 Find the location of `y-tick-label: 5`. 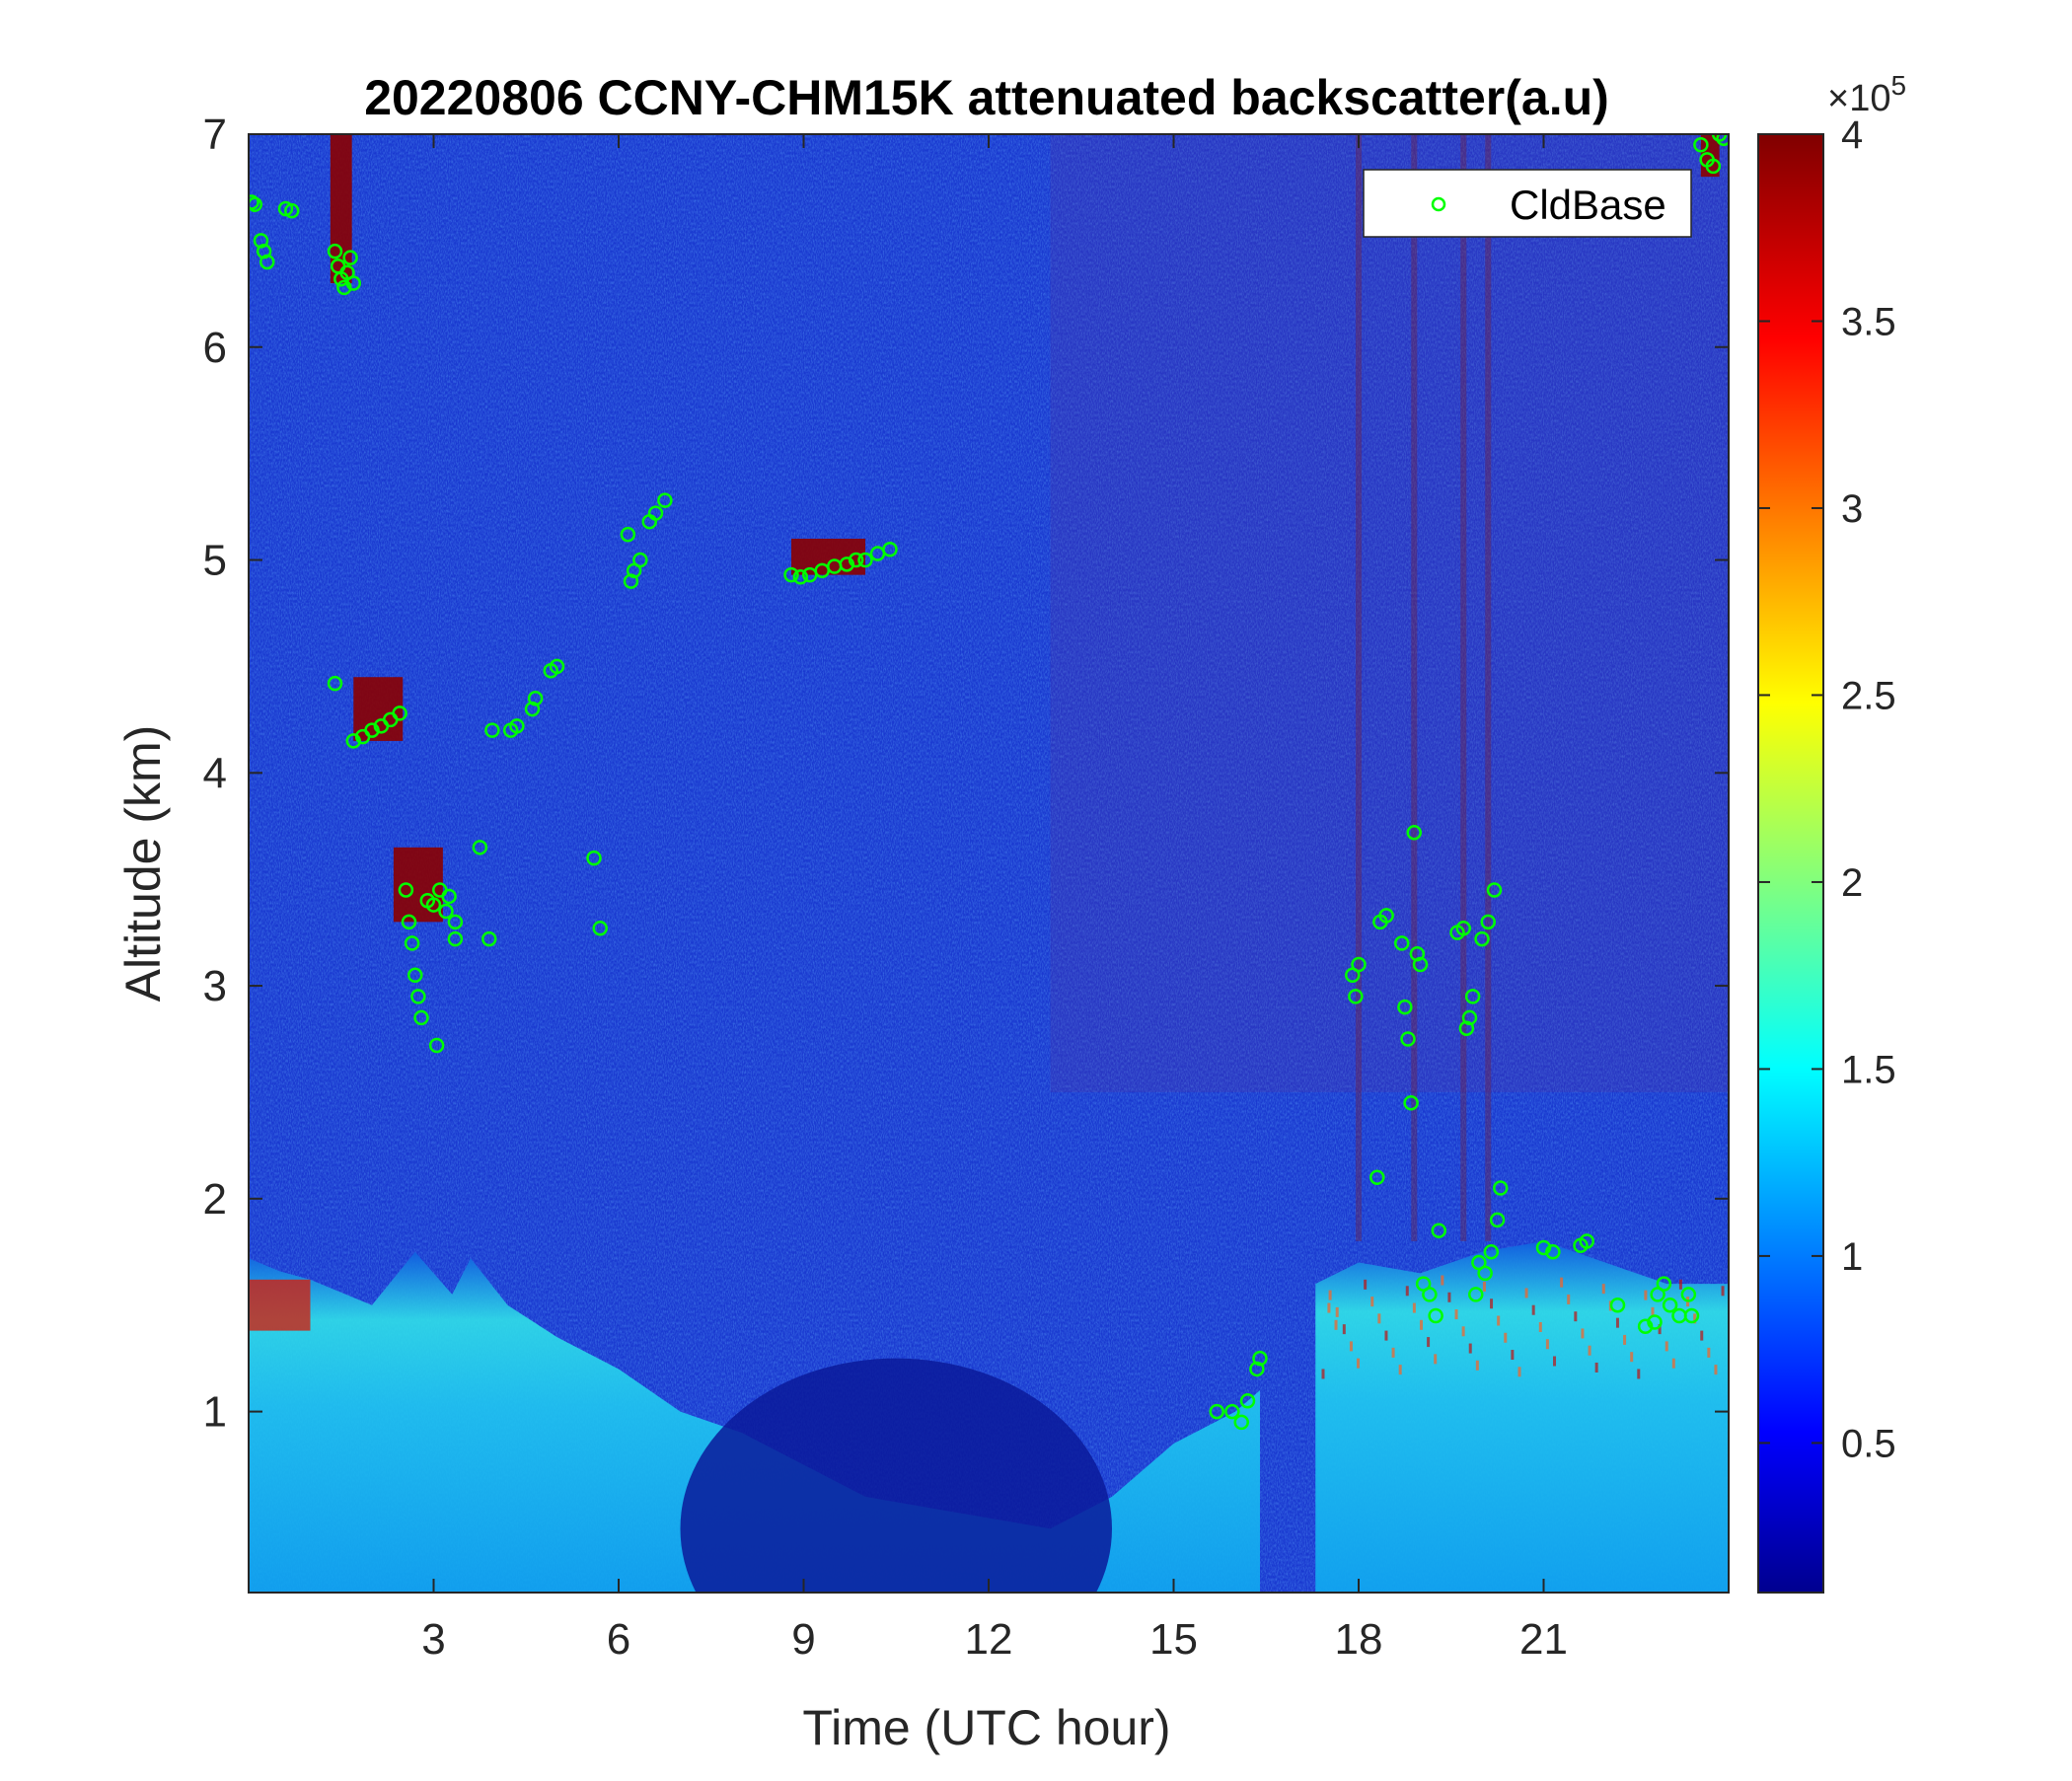

y-tick-label: 5 is located at coordinates (215, 561).